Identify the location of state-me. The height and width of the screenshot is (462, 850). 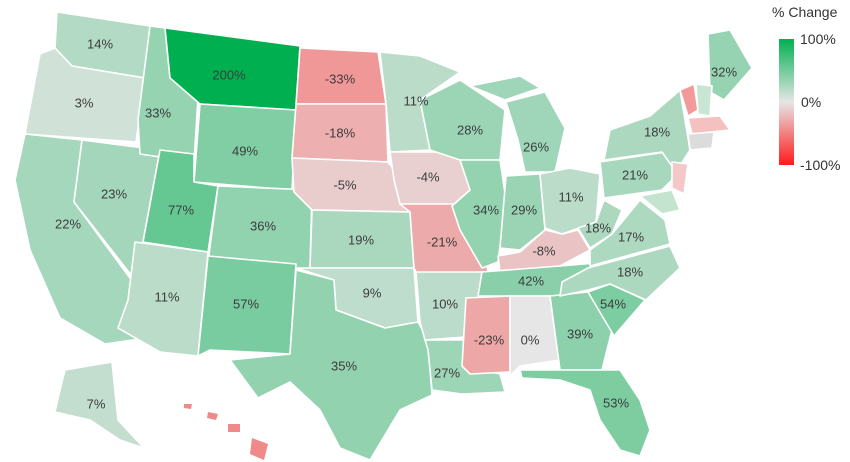
(730, 65).